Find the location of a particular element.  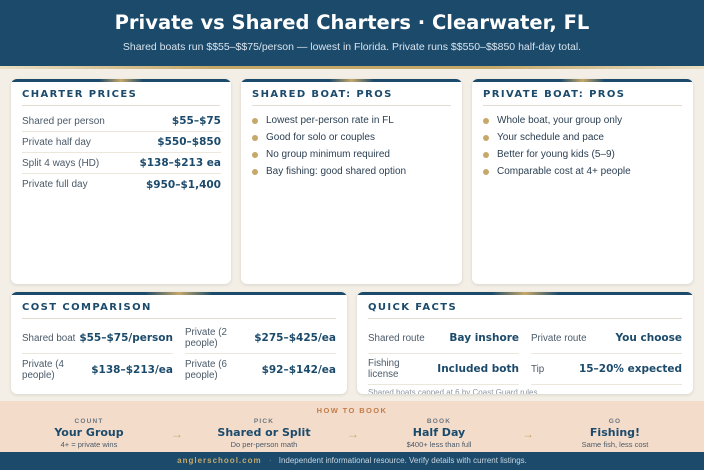

list-item: Your schedule and pace is located at coordinates (582, 137).